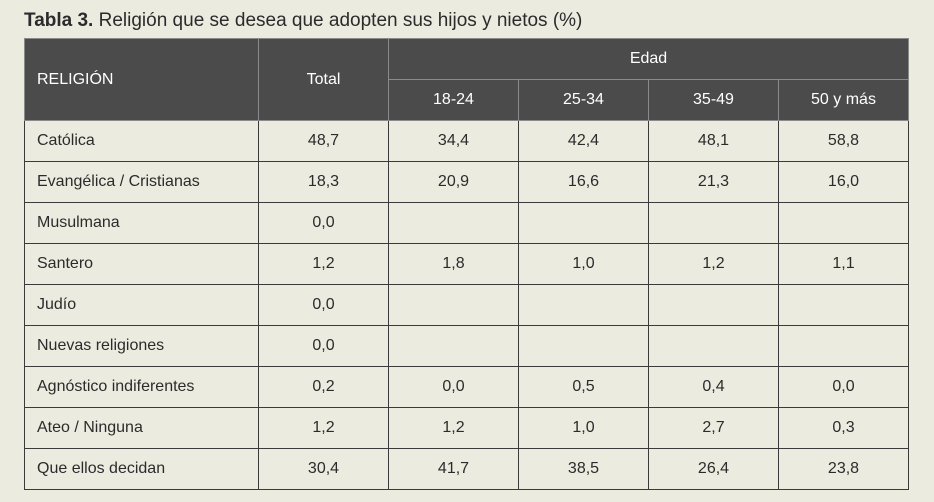 The height and width of the screenshot is (502, 934). What do you see at coordinates (843, 100) in the screenshot?
I see `header-age-50-plus: 50 y más` at bounding box center [843, 100].